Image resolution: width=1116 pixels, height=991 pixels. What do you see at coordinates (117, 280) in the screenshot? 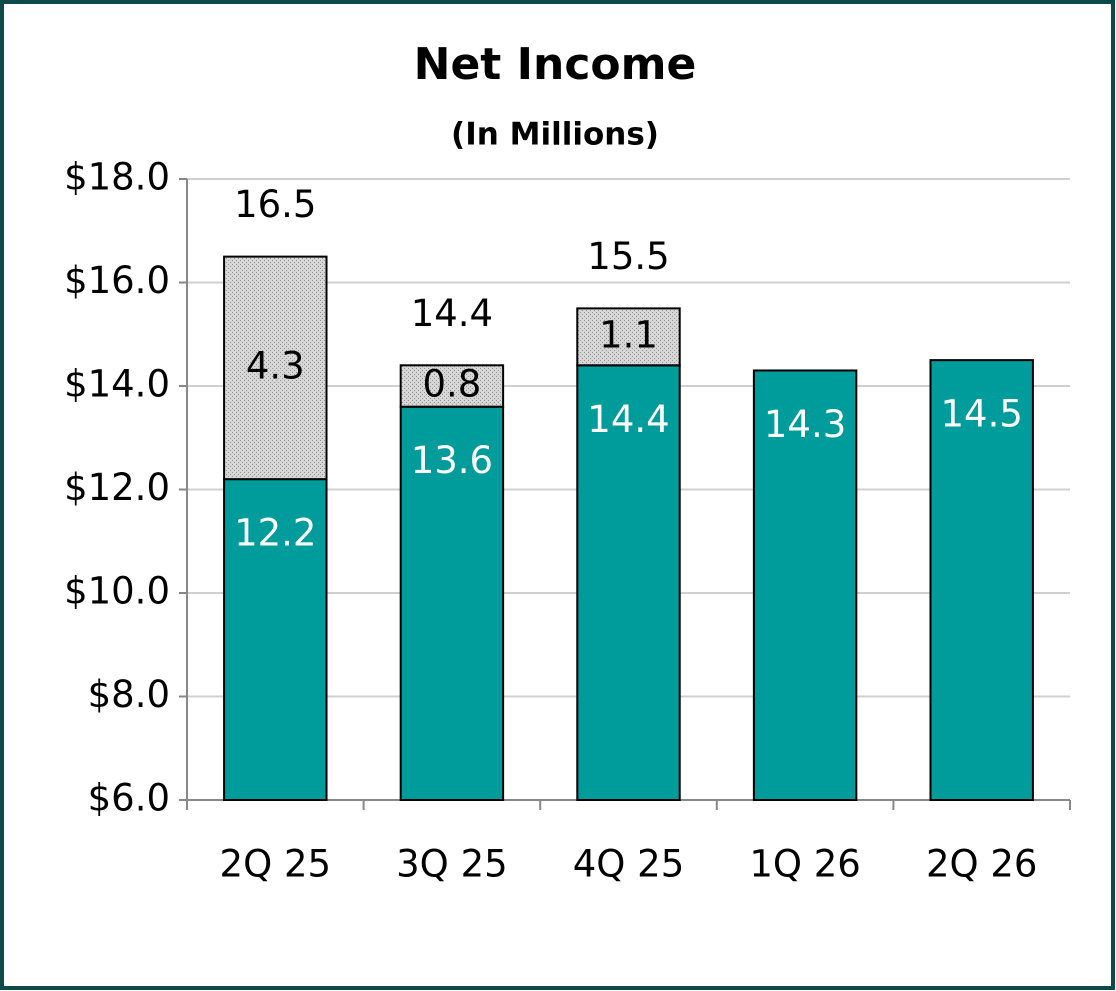
I see `y-tick-label: $16.0` at bounding box center [117, 280].